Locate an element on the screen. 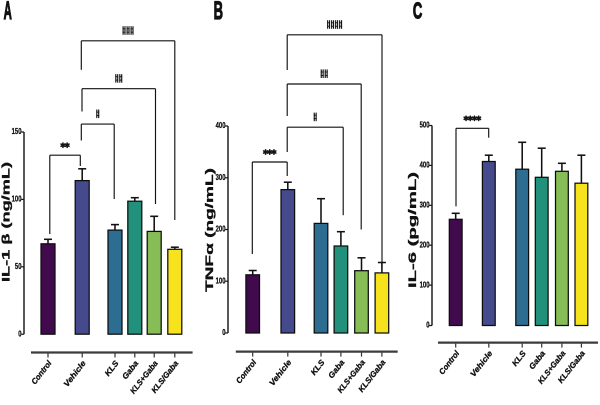 Image resolution: width=600 pixels, height=405 pixels. svg-text: 50 is located at coordinates (18, 266).